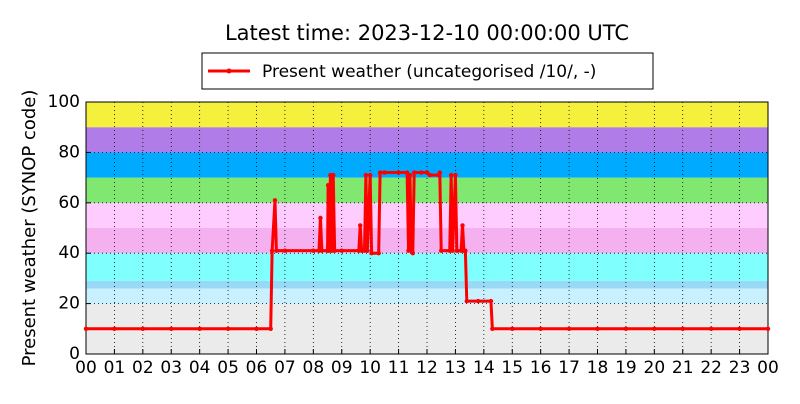 The height and width of the screenshot is (404, 800). What do you see at coordinates (171, 368) in the screenshot?
I see `x-tick-label: 03` at bounding box center [171, 368].